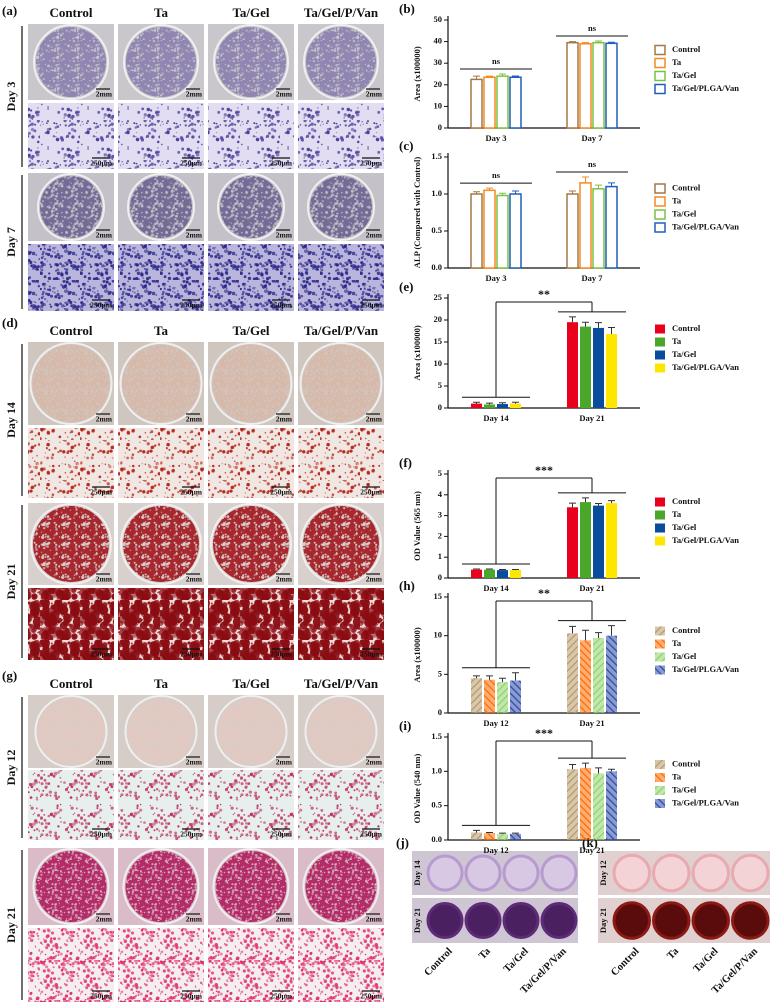 The height and width of the screenshot is (1007, 771). What do you see at coordinates (592, 278) in the screenshot?
I see `x-tick-label: Day 7` at bounding box center [592, 278].